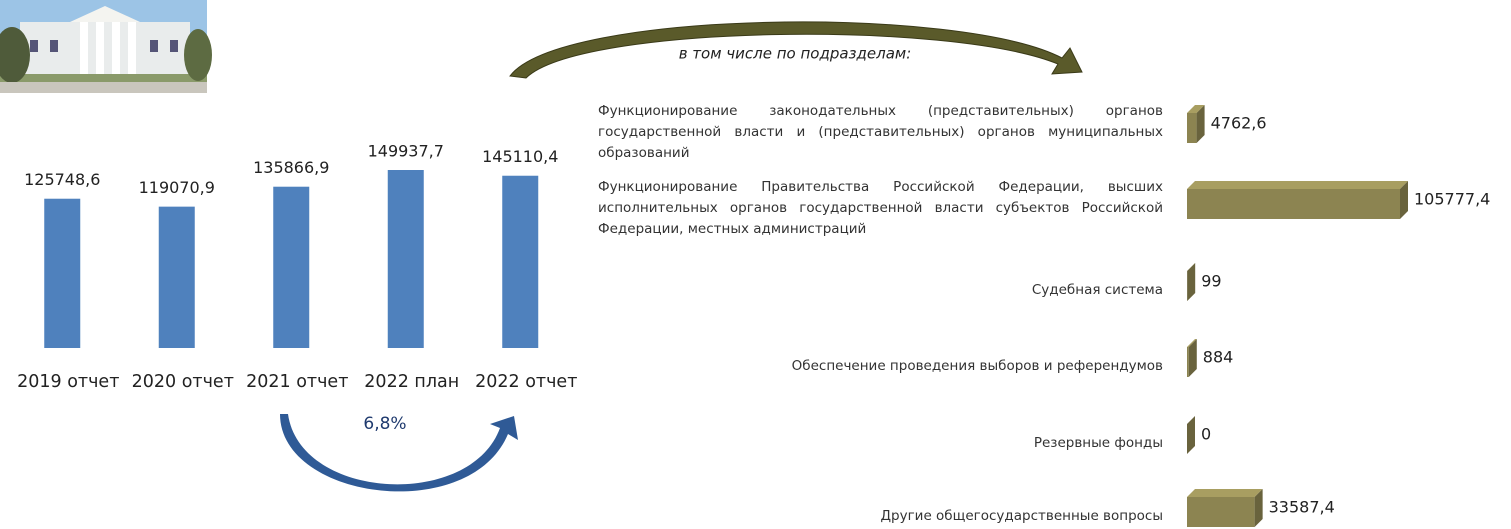 The height and width of the screenshot is (529, 1511). I want to click on value-label: 99, so click(1211, 281).